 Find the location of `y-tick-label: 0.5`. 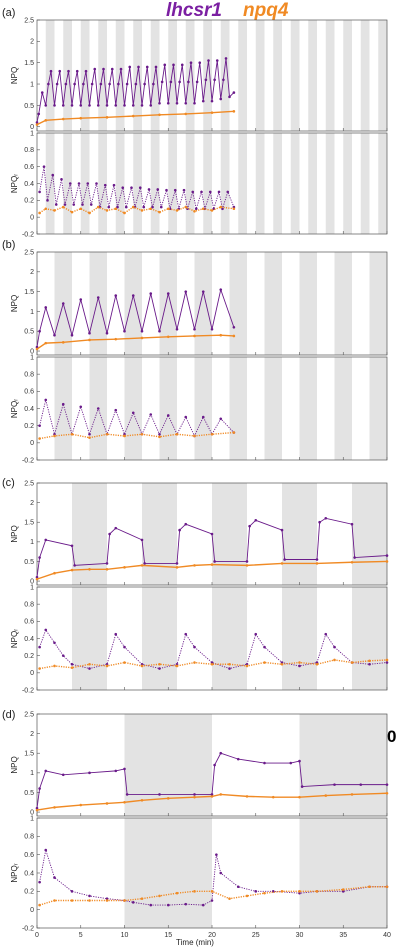

y-tick-label: 0.5 is located at coordinates (29, 562).